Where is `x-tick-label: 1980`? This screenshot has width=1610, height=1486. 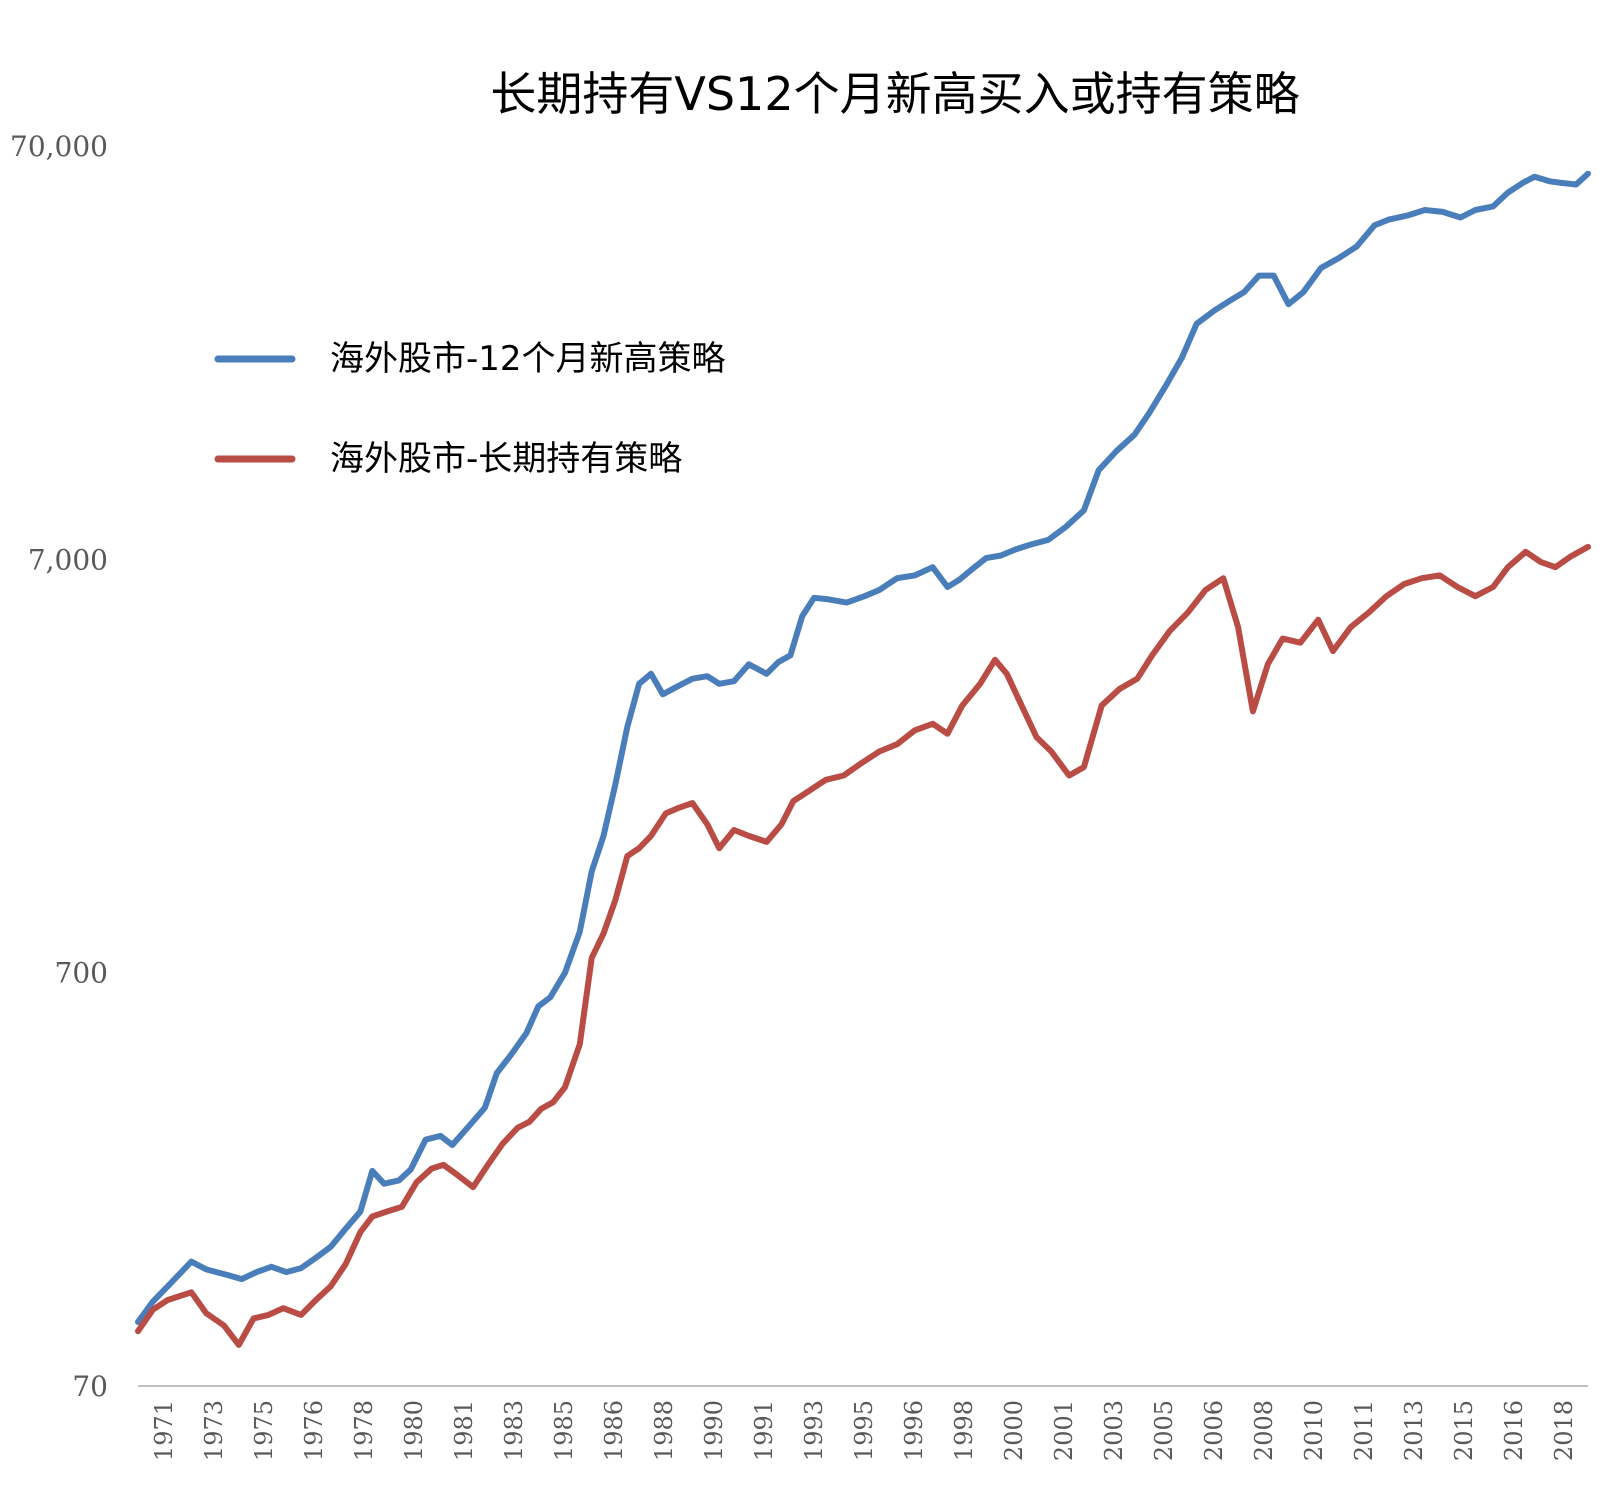
x-tick-label: 1980 is located at coordinates (414, 1430).